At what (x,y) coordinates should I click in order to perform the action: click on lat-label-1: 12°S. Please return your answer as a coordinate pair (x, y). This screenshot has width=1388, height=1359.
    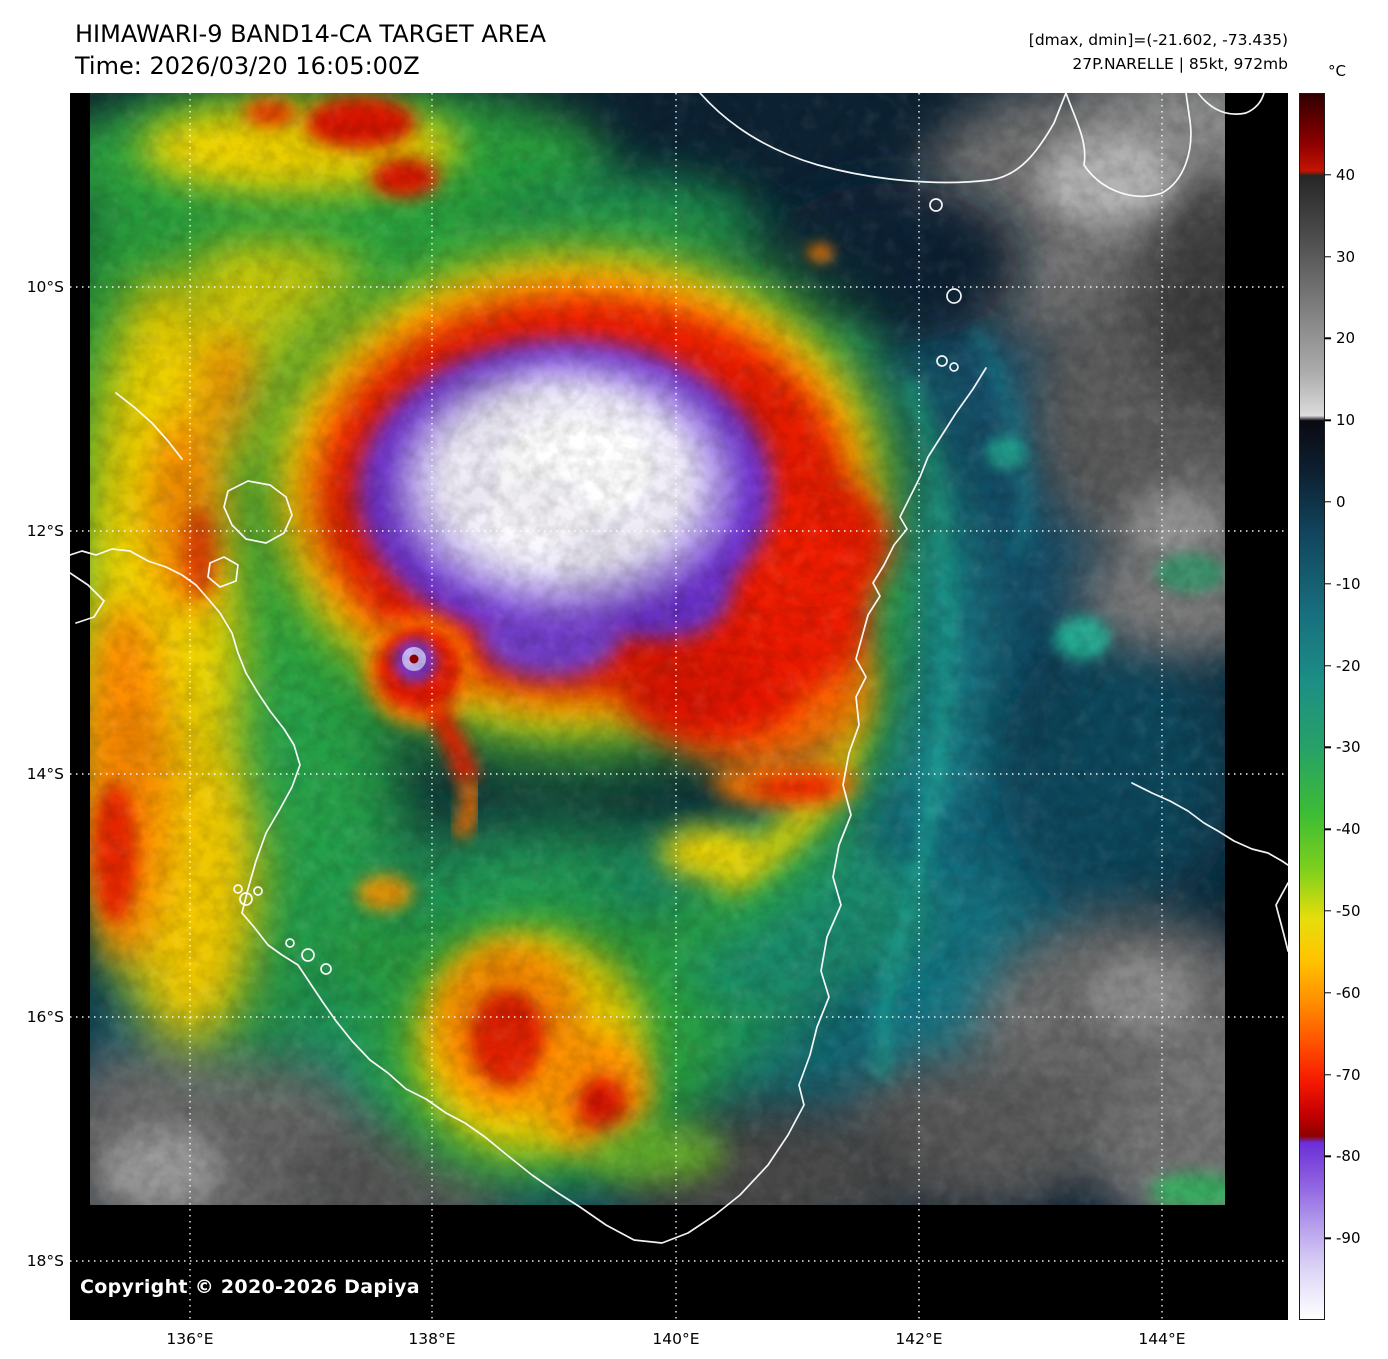
    Looking at the image, I should click on (45, 531).